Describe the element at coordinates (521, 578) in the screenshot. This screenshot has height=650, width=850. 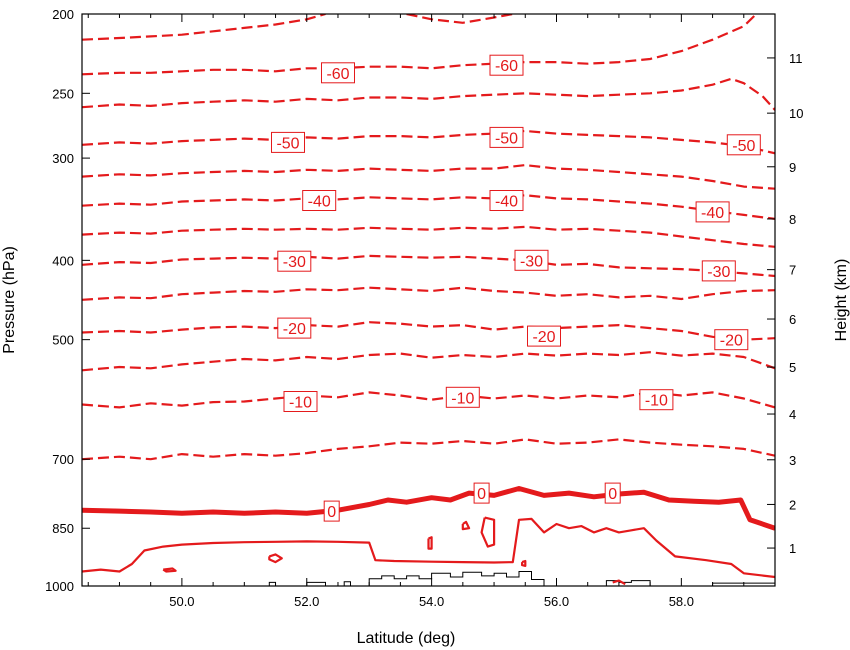
I see `terrain-profile` at that location.